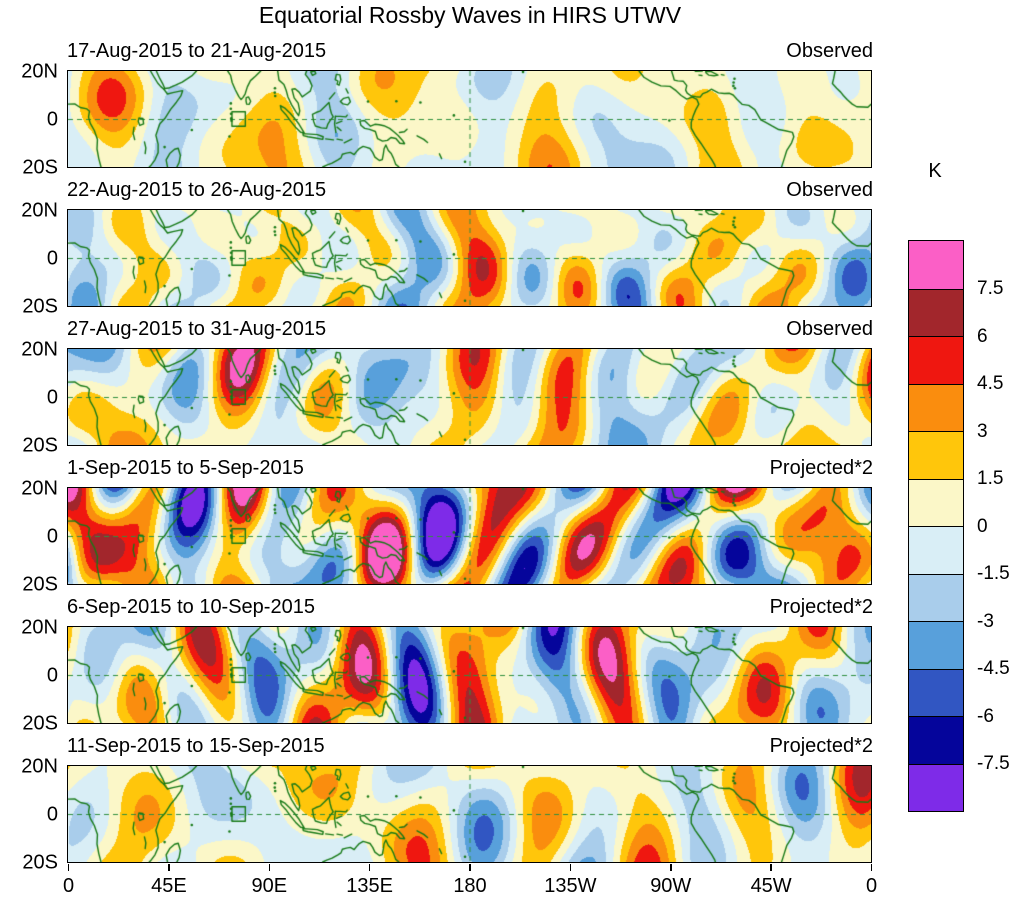 This screenshot has height=922, width=1024. Describe the element at coordinates (985, 716) in the screenshot. I see `colorbar-value--6: -6` at that location.